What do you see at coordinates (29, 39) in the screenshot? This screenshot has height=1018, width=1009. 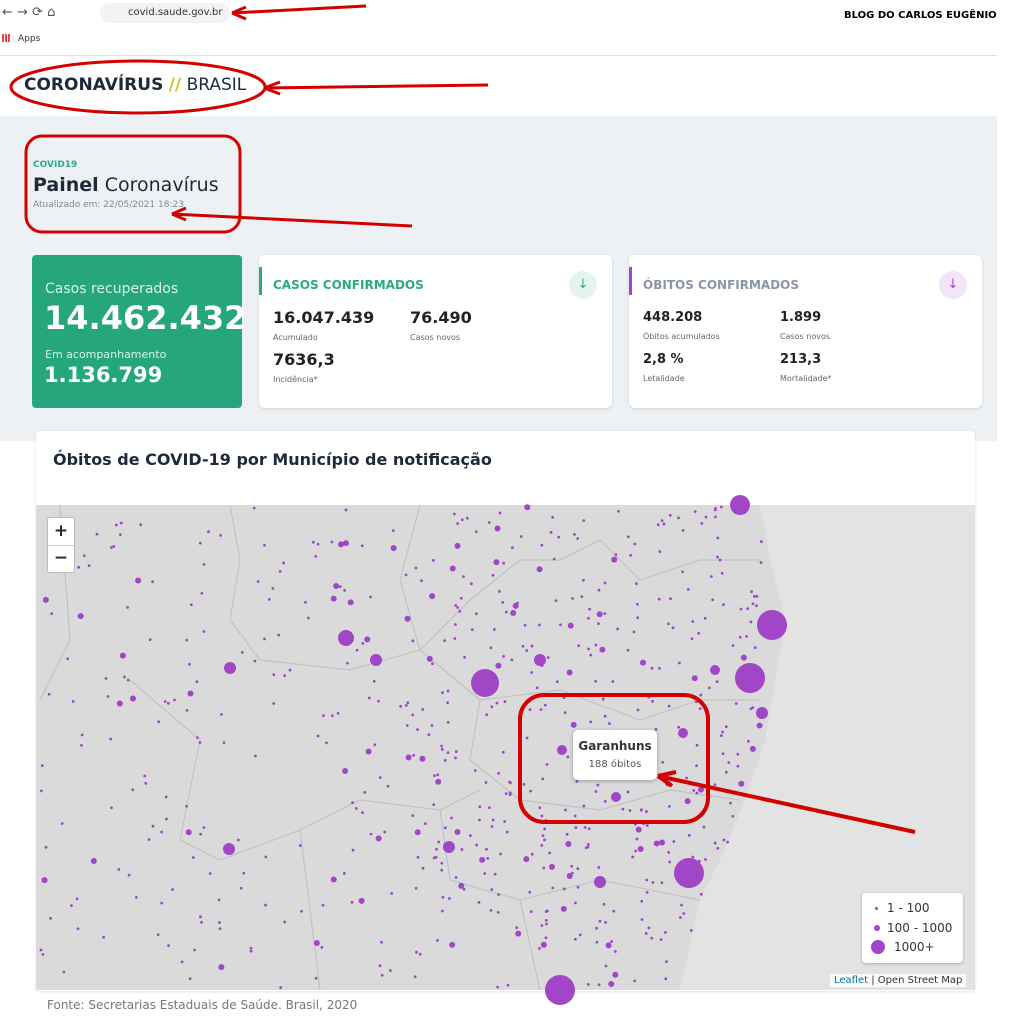 I see `apps: Apps` at bounding box center [29, 39].